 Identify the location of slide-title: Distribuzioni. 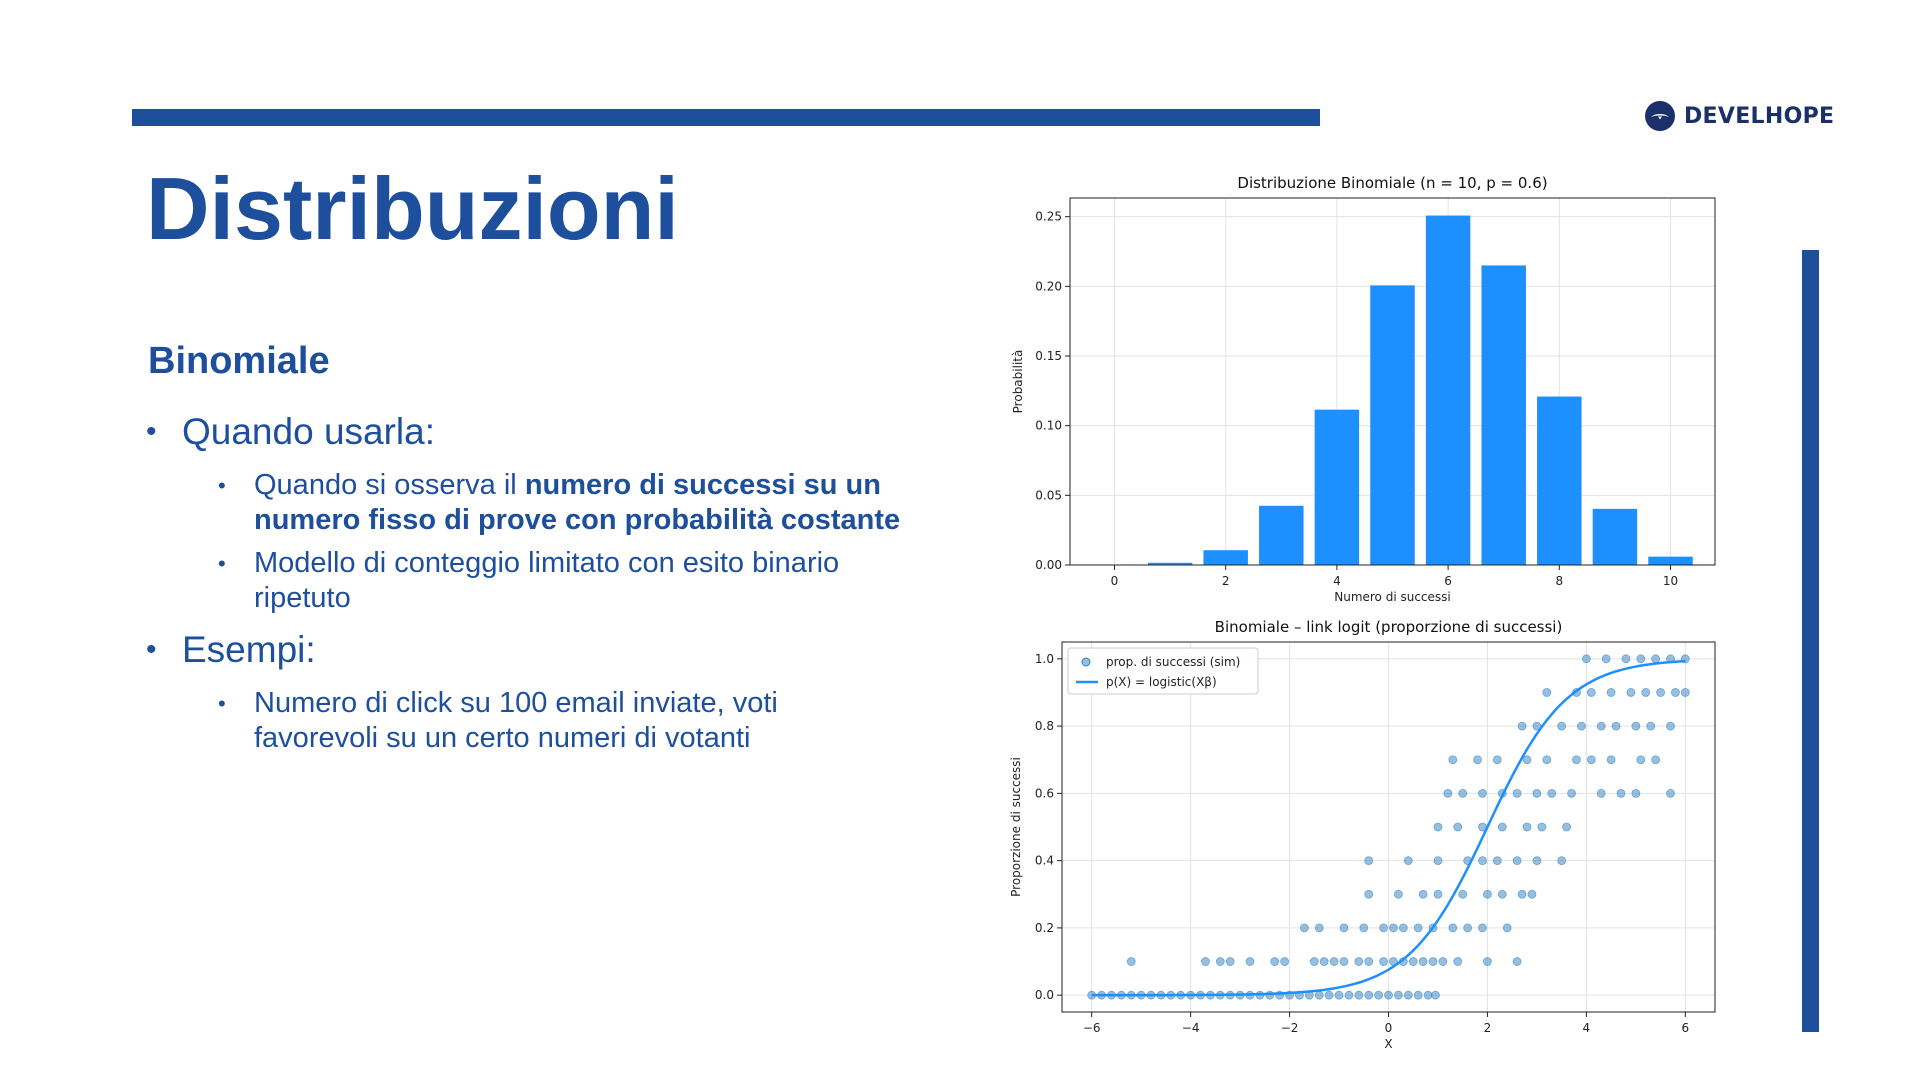
(412, 208).